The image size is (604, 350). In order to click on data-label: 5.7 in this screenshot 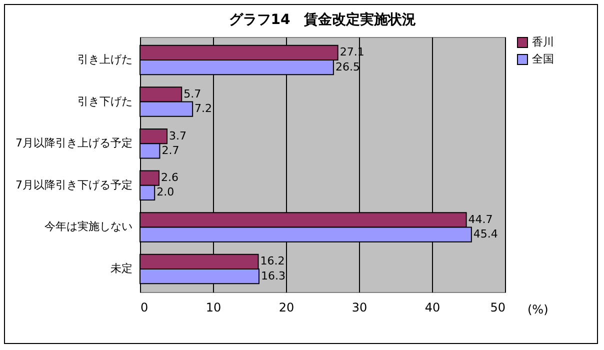, I will do `click(193, 93)`.